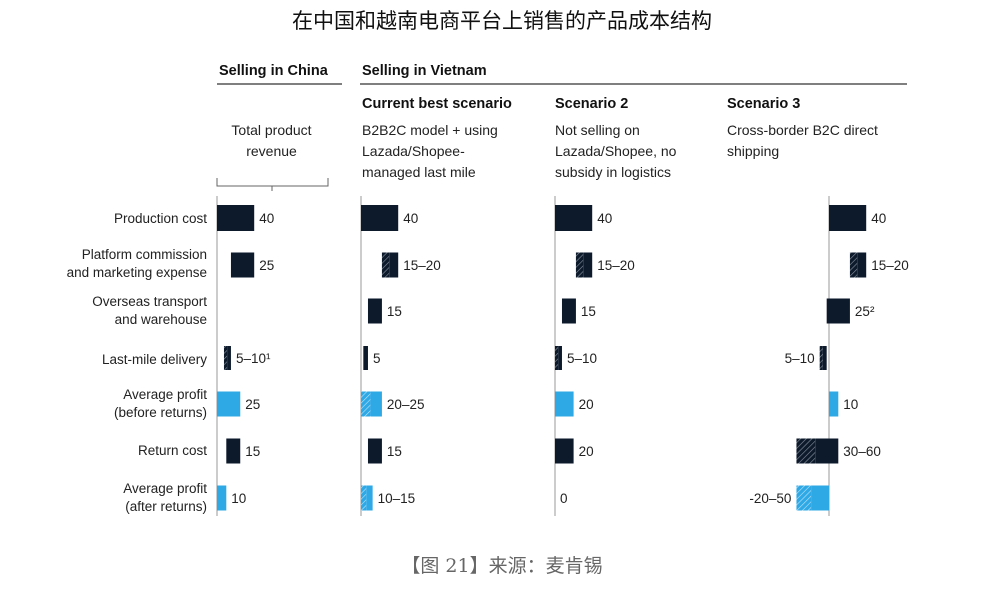 This screenshot has width=1004, height=599. Describe the element at coordinates (377, 358) in the screenshot. I see `data-label: 5` at that location.